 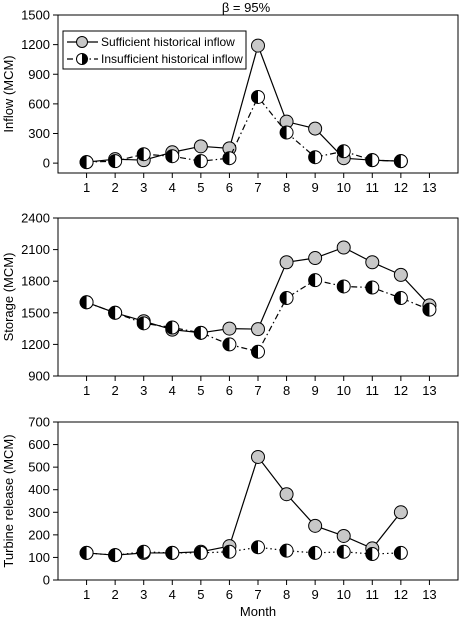 I want to click on turbine-release-y-tick-label: 400, so click(x=39, y=489).